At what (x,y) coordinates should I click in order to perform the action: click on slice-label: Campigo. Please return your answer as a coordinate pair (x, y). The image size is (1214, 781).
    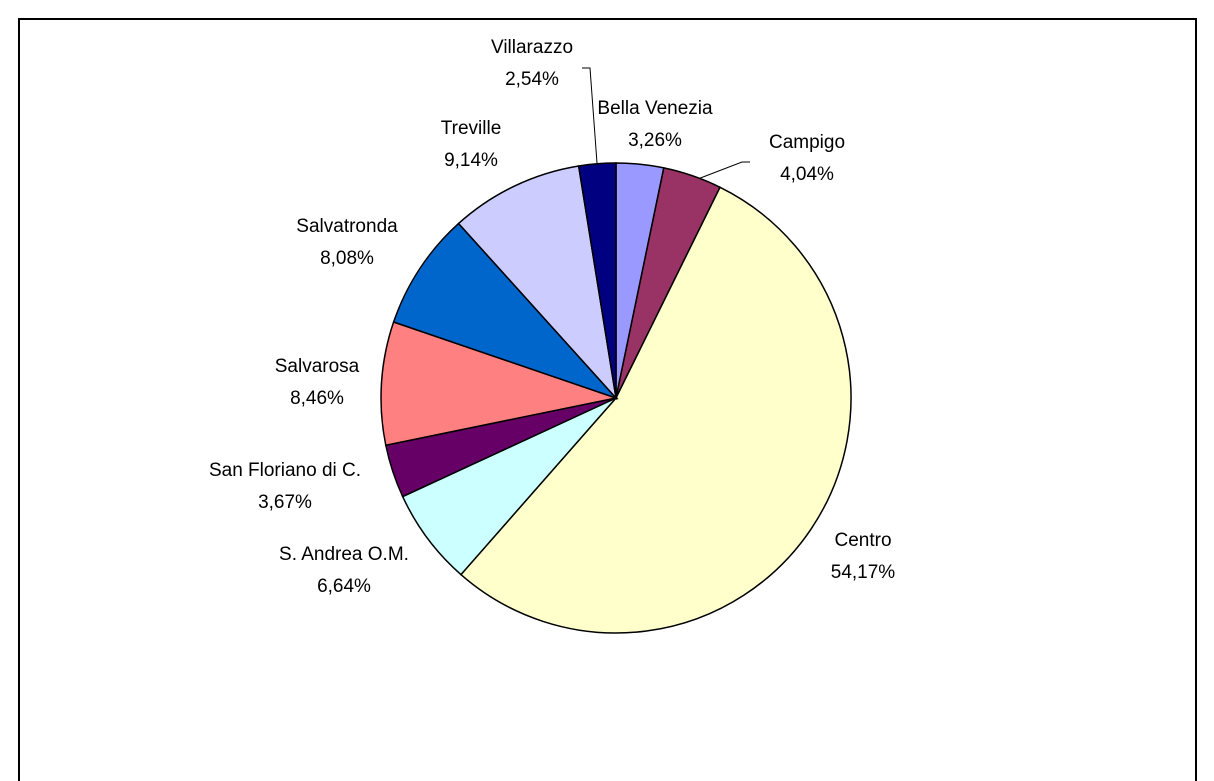
    Looking at the image, I should click on (807, 142).